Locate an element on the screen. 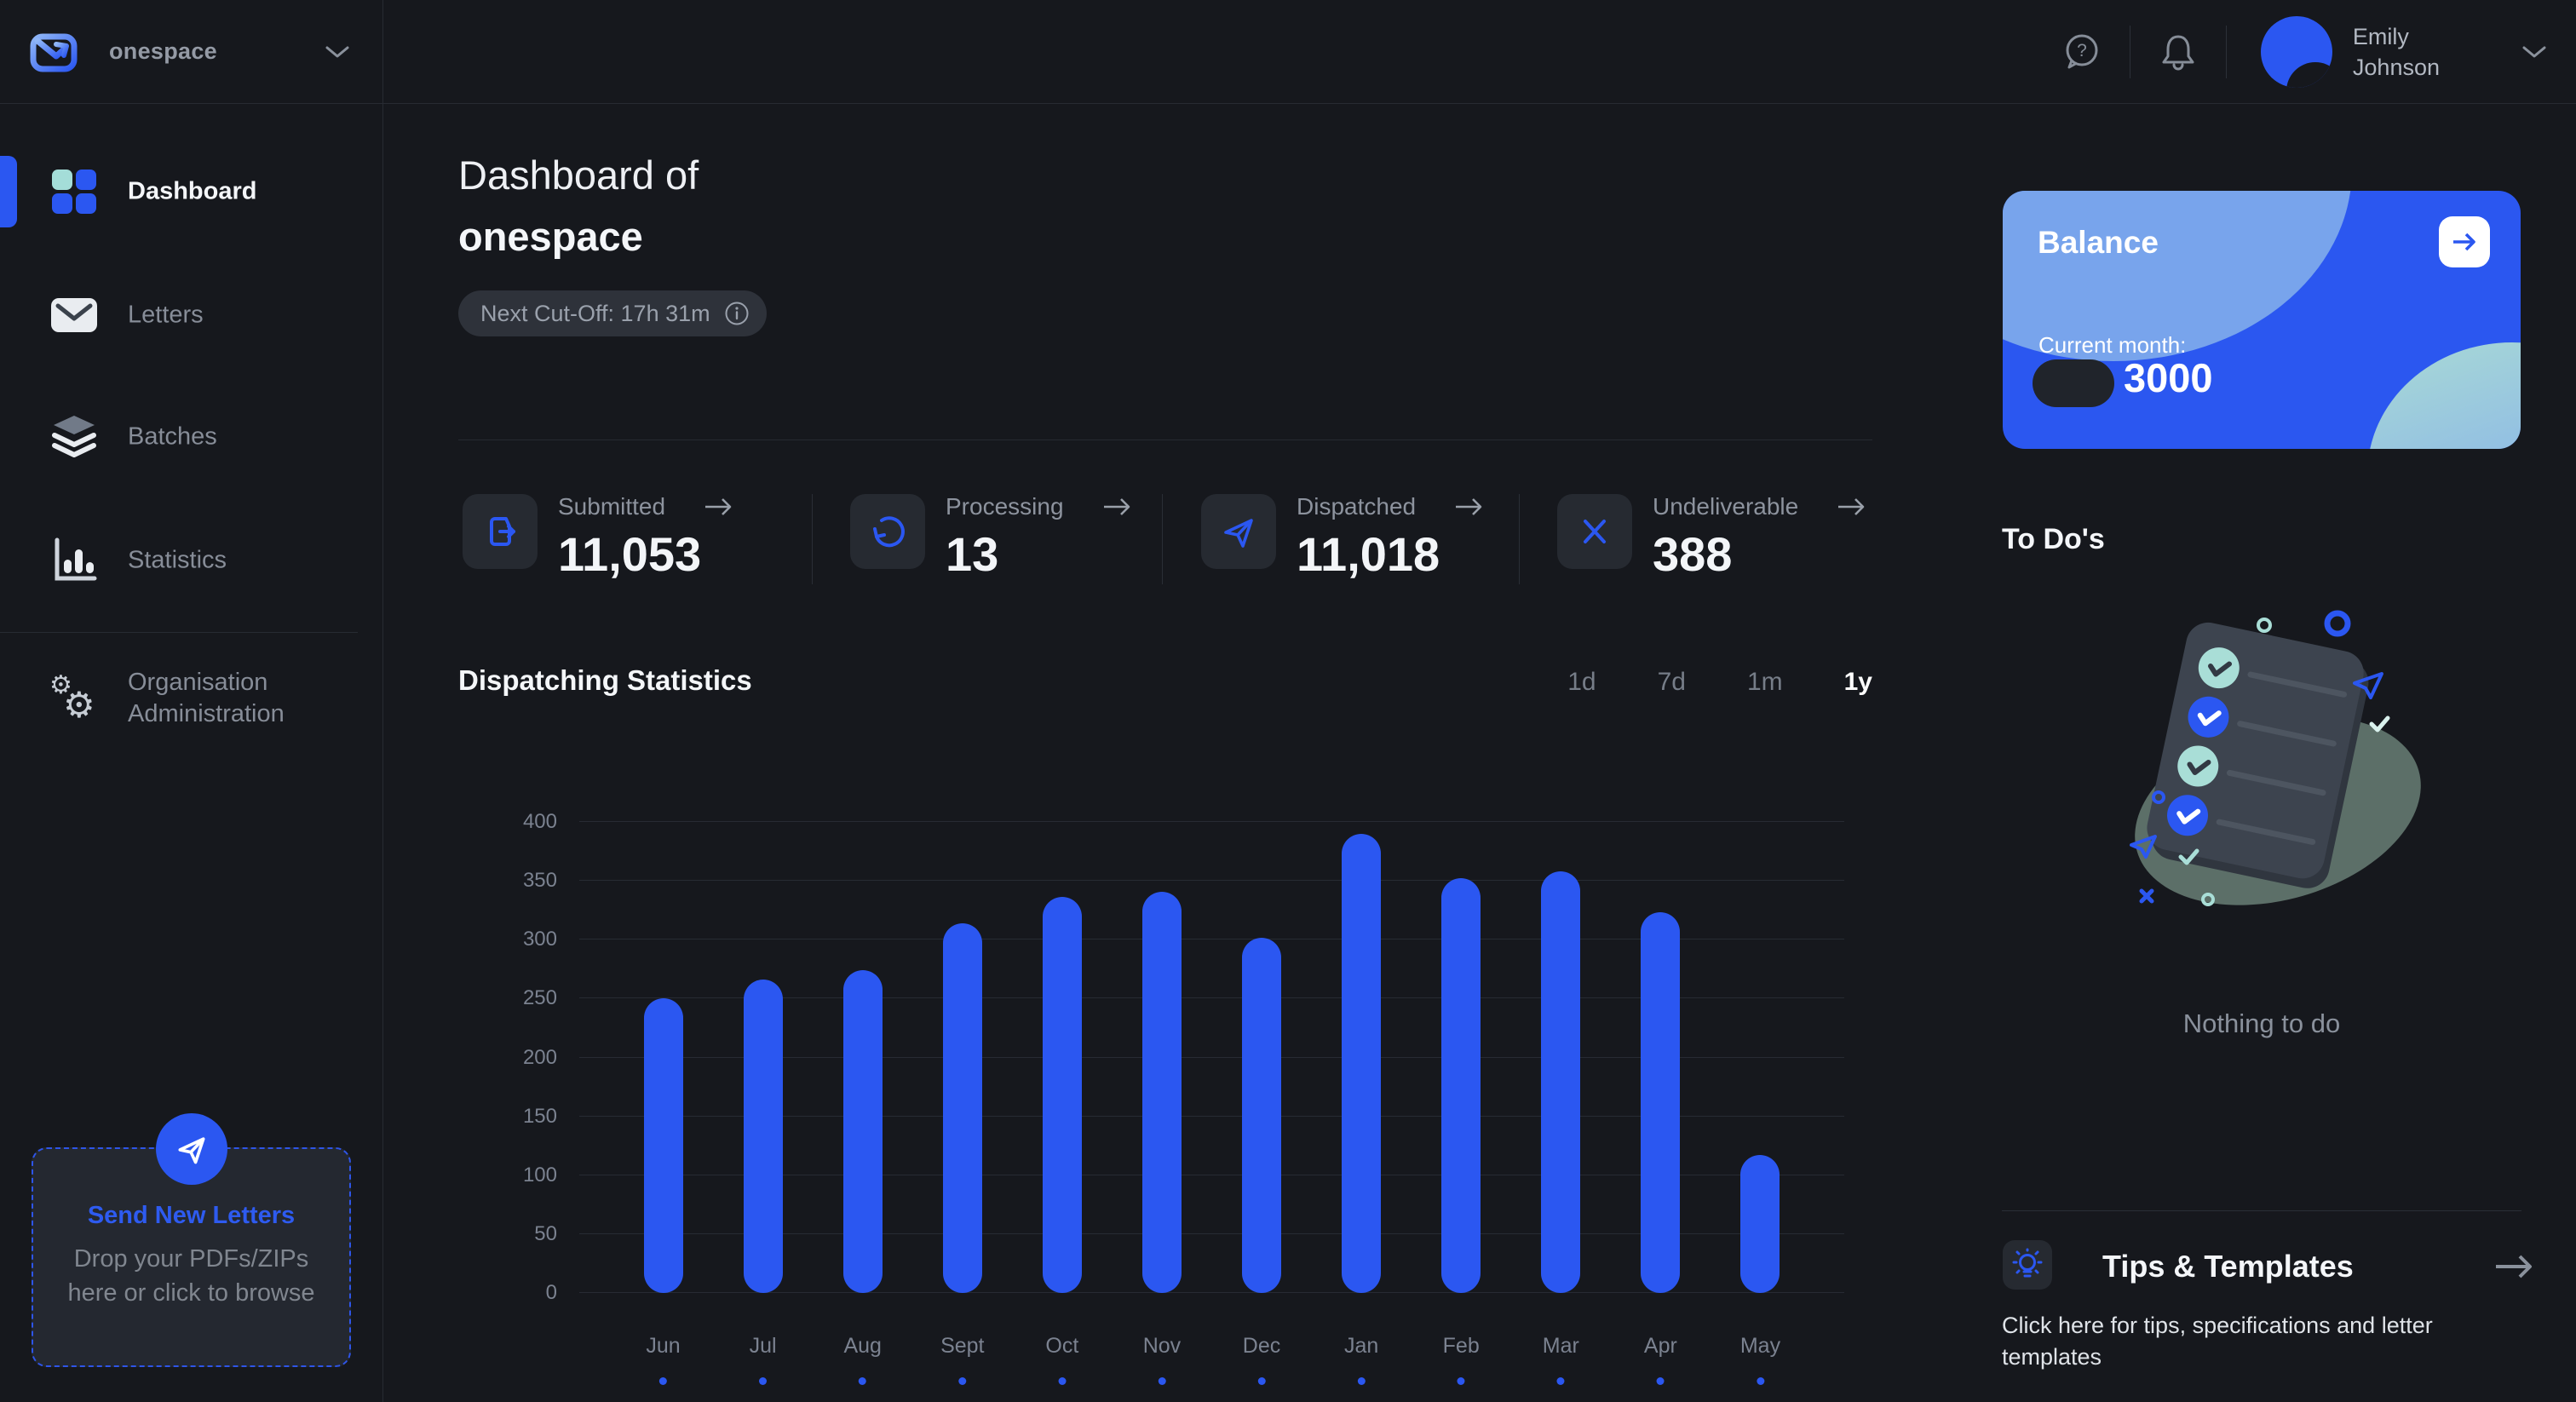  balance-amount: 3000 is located at coordinates (2169, 377).